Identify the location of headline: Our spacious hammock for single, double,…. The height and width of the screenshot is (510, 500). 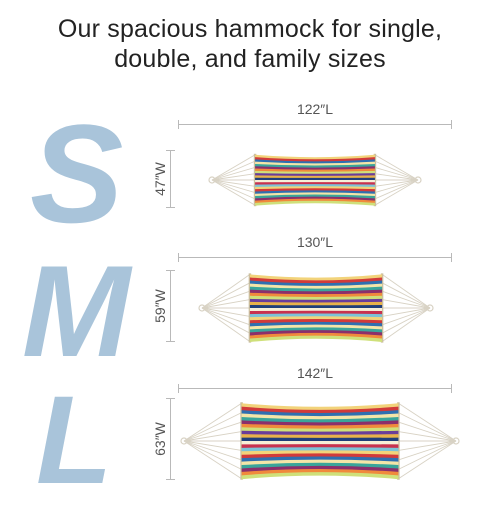
(250, 44).